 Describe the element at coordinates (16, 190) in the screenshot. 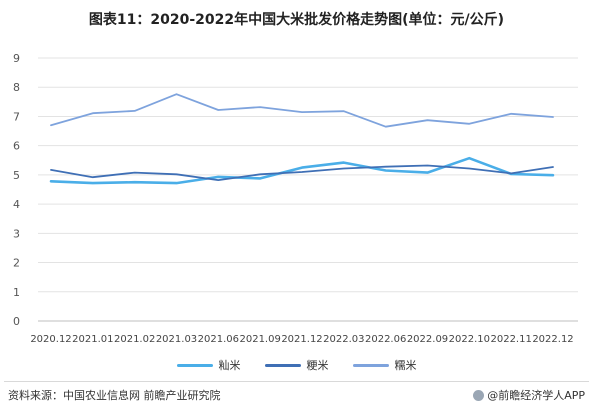

I see `y-axis-ticks: 0 1 2 3 4 5 6 7 8 9` at that location.